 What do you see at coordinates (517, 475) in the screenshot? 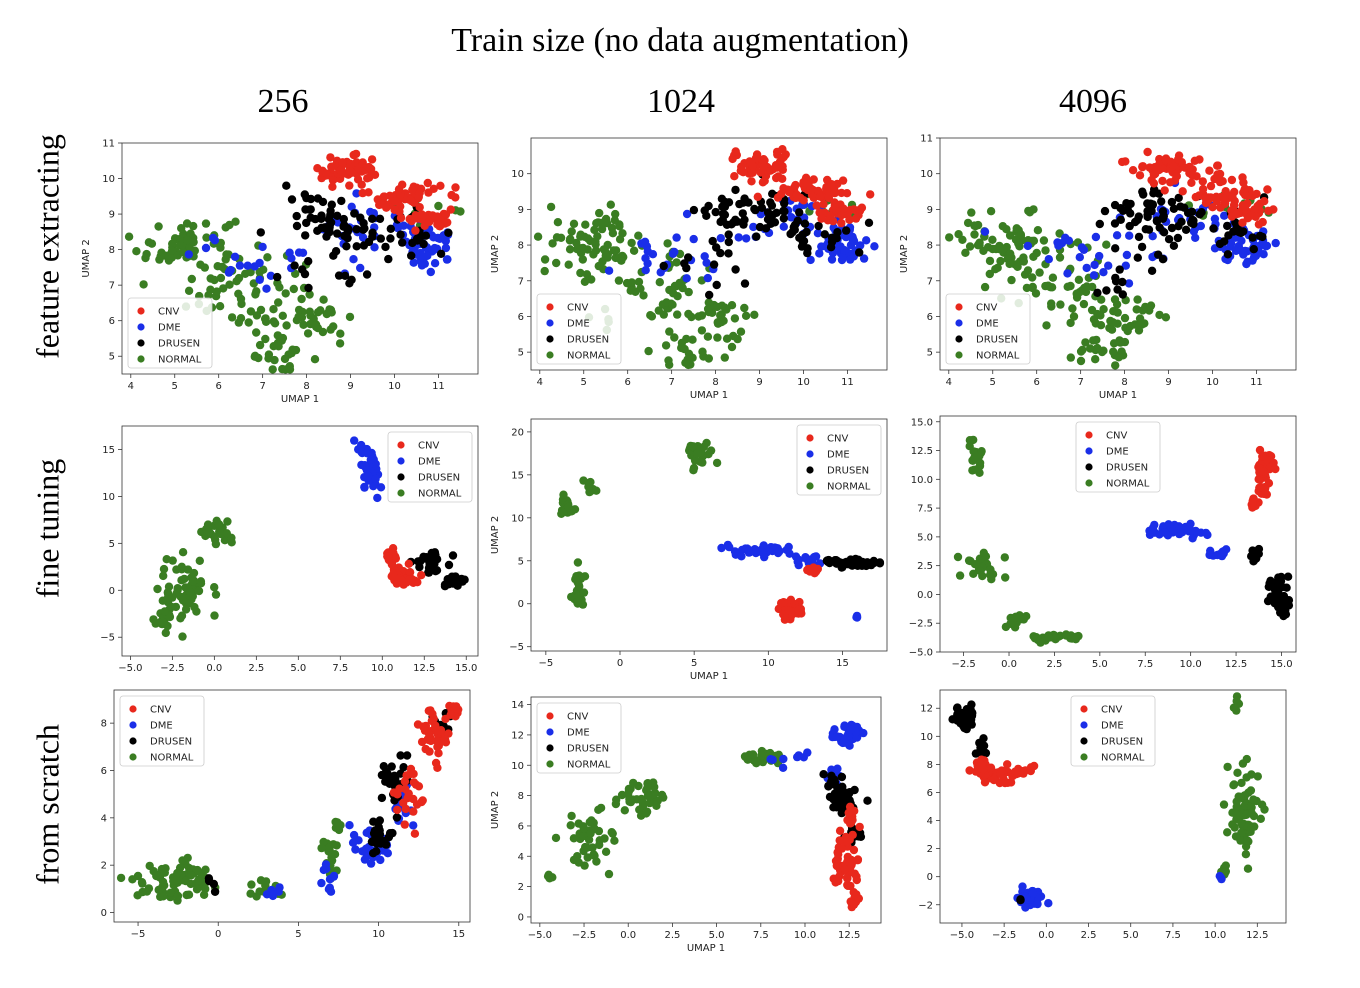
I see `y-tick-label: 15` at bounding box center [517, 475].